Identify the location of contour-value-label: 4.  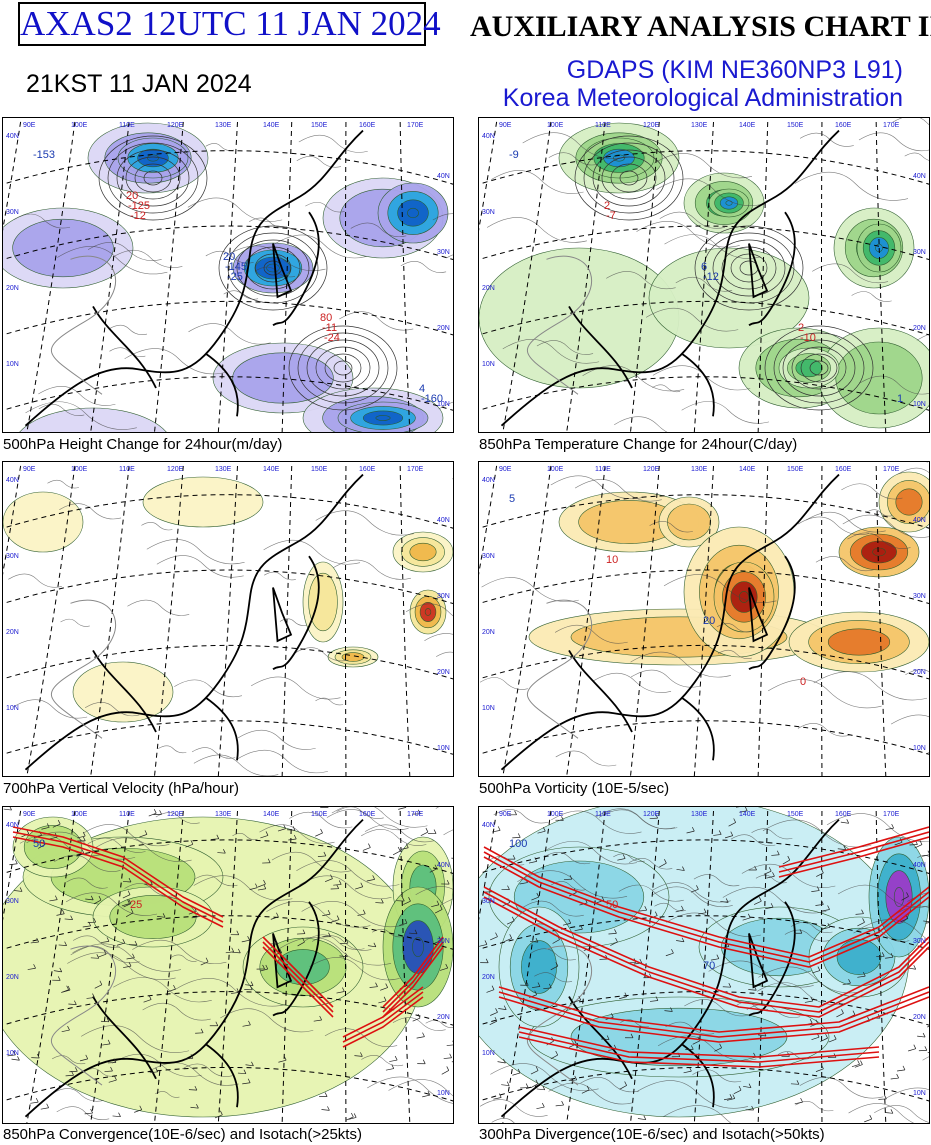
(422, 389).